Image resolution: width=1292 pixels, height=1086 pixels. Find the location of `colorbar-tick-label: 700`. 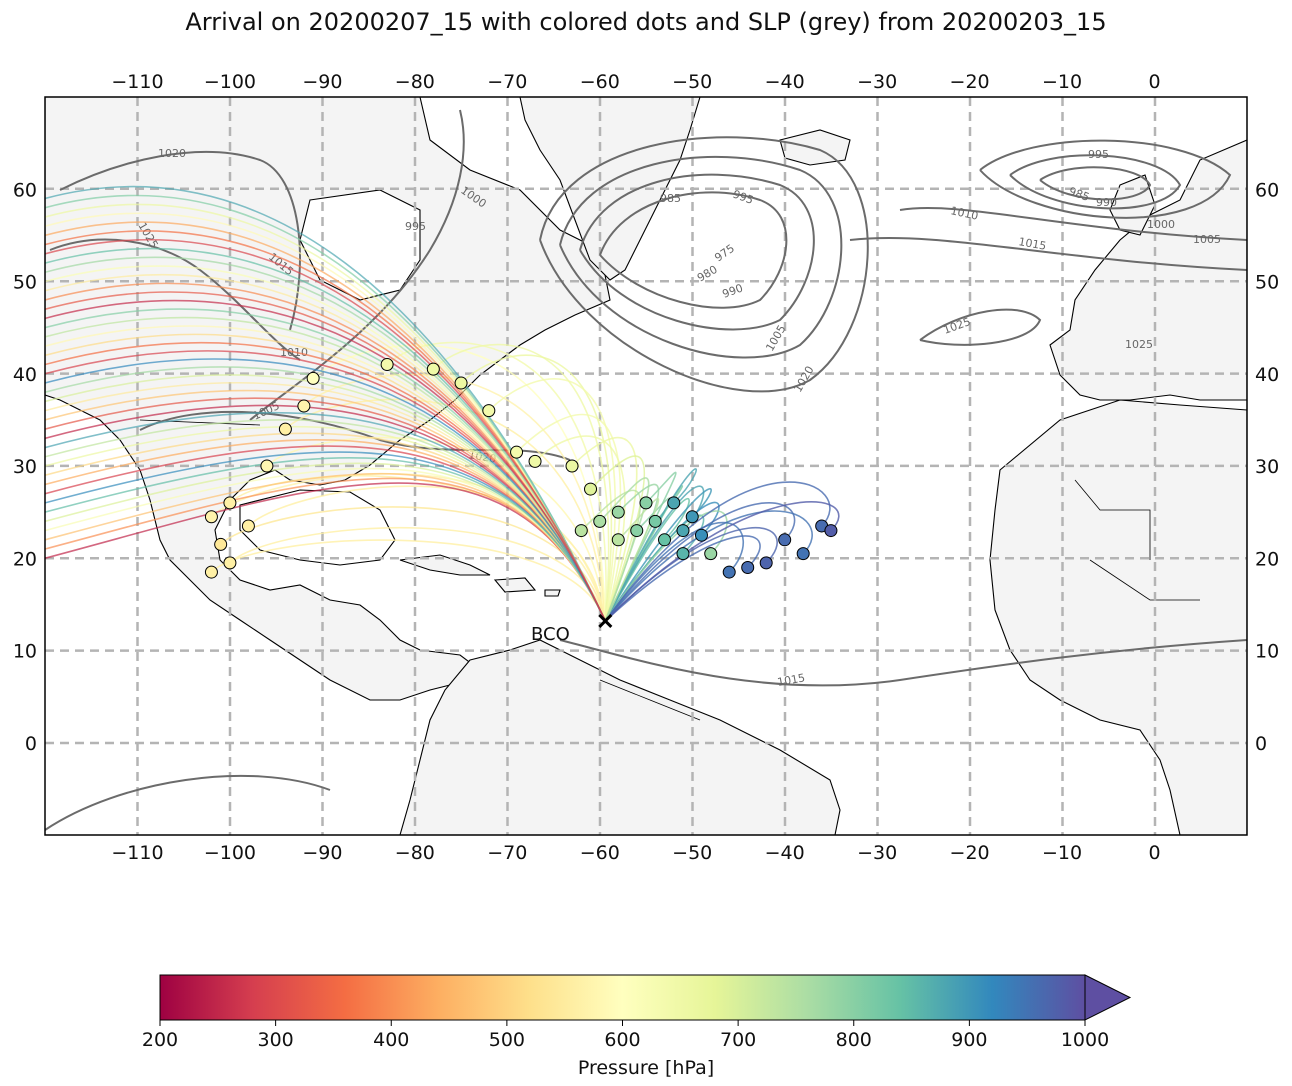

colorbar-tick-label: 700 is located at coordinates (738, 1040).